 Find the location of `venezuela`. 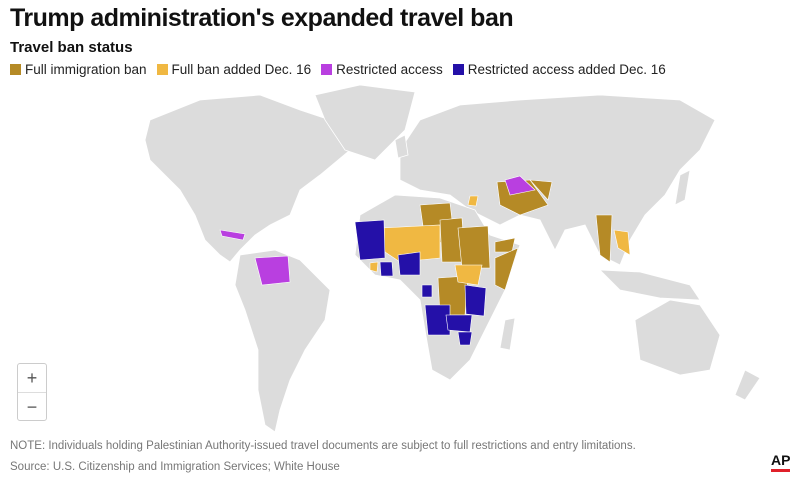

venezuela is located at coordinates (272, 270).